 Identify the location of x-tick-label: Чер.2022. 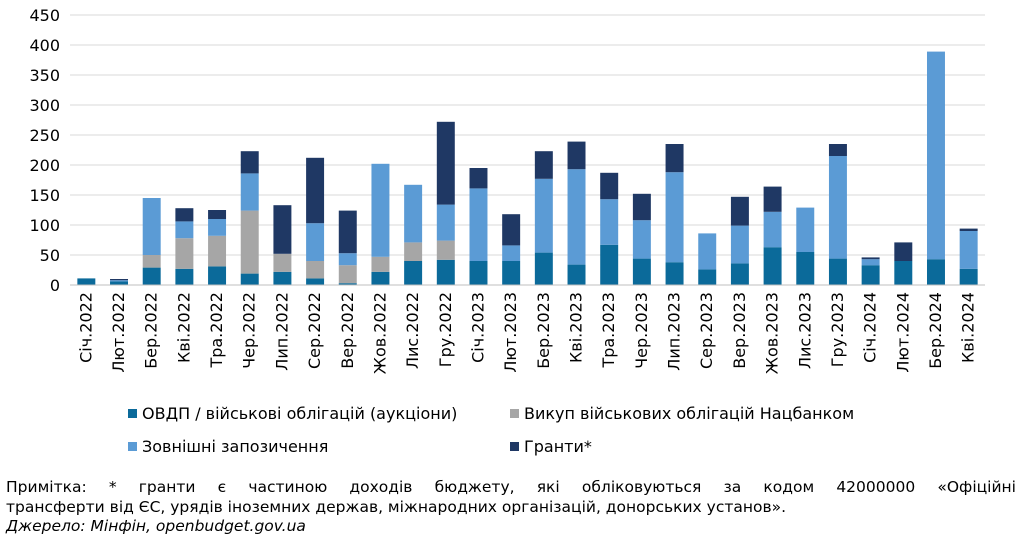
(249, 330).